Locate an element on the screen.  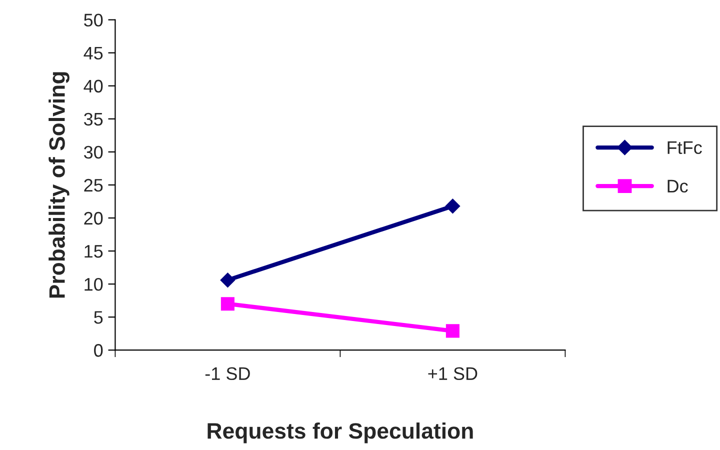
y-axis-title: Probability of Solving is located at coordinates (59, 185).